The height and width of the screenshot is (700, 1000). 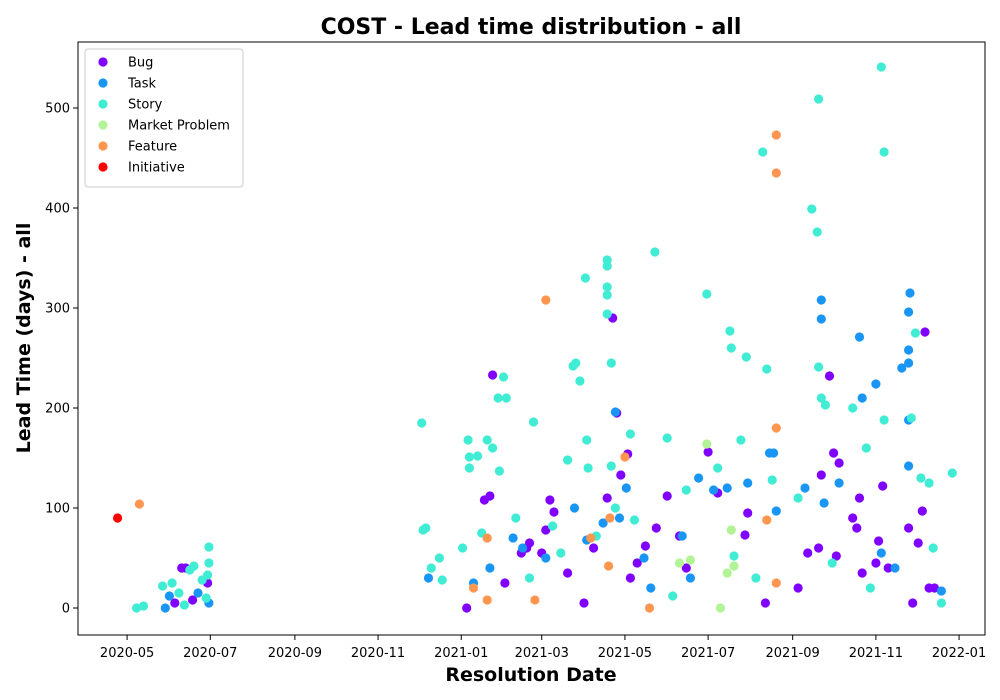 I want to click on x-tick-label: 2022-01, so click(x=959, y=653).